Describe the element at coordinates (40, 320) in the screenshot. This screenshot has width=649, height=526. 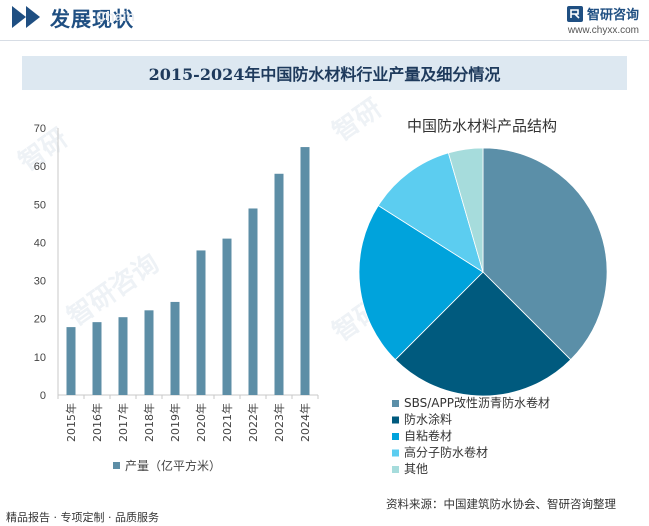
I see `y-tick-label: 20` at that location.